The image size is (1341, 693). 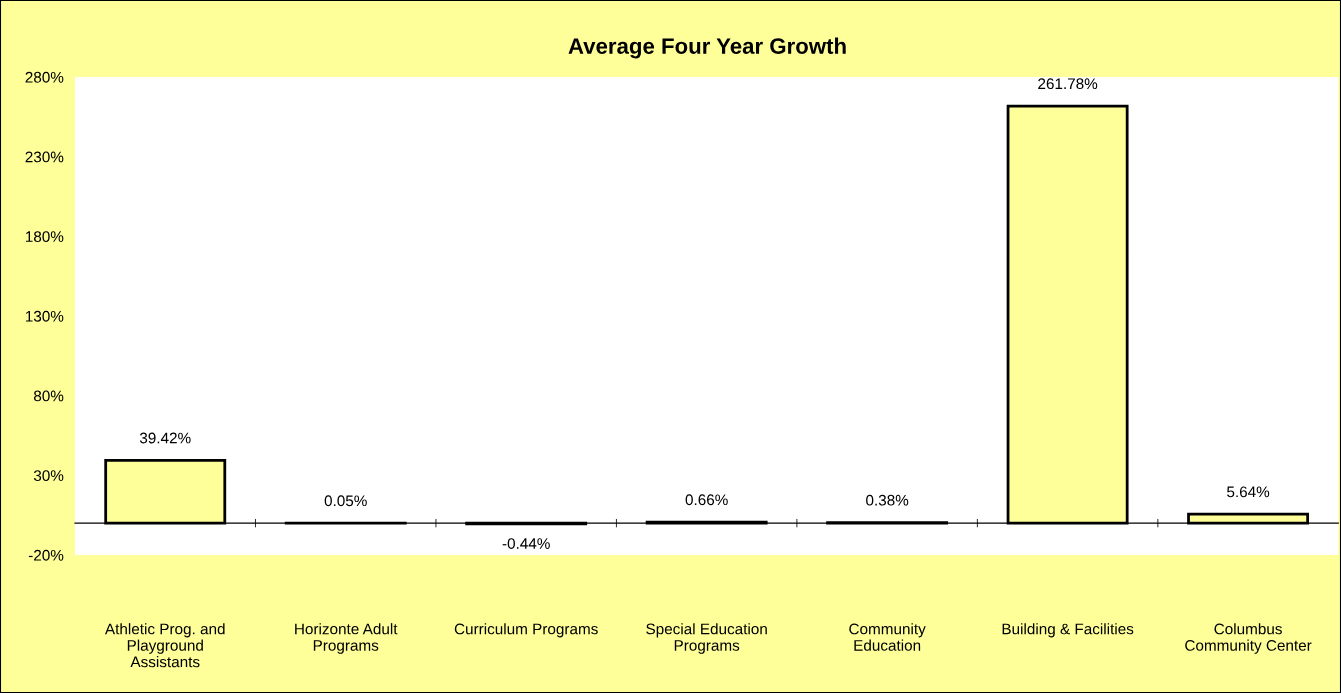 What do you see at coordinates (44, 157) in the screenshot?
I see `y-tick-label: 230%` at bounding box center [44, 157].